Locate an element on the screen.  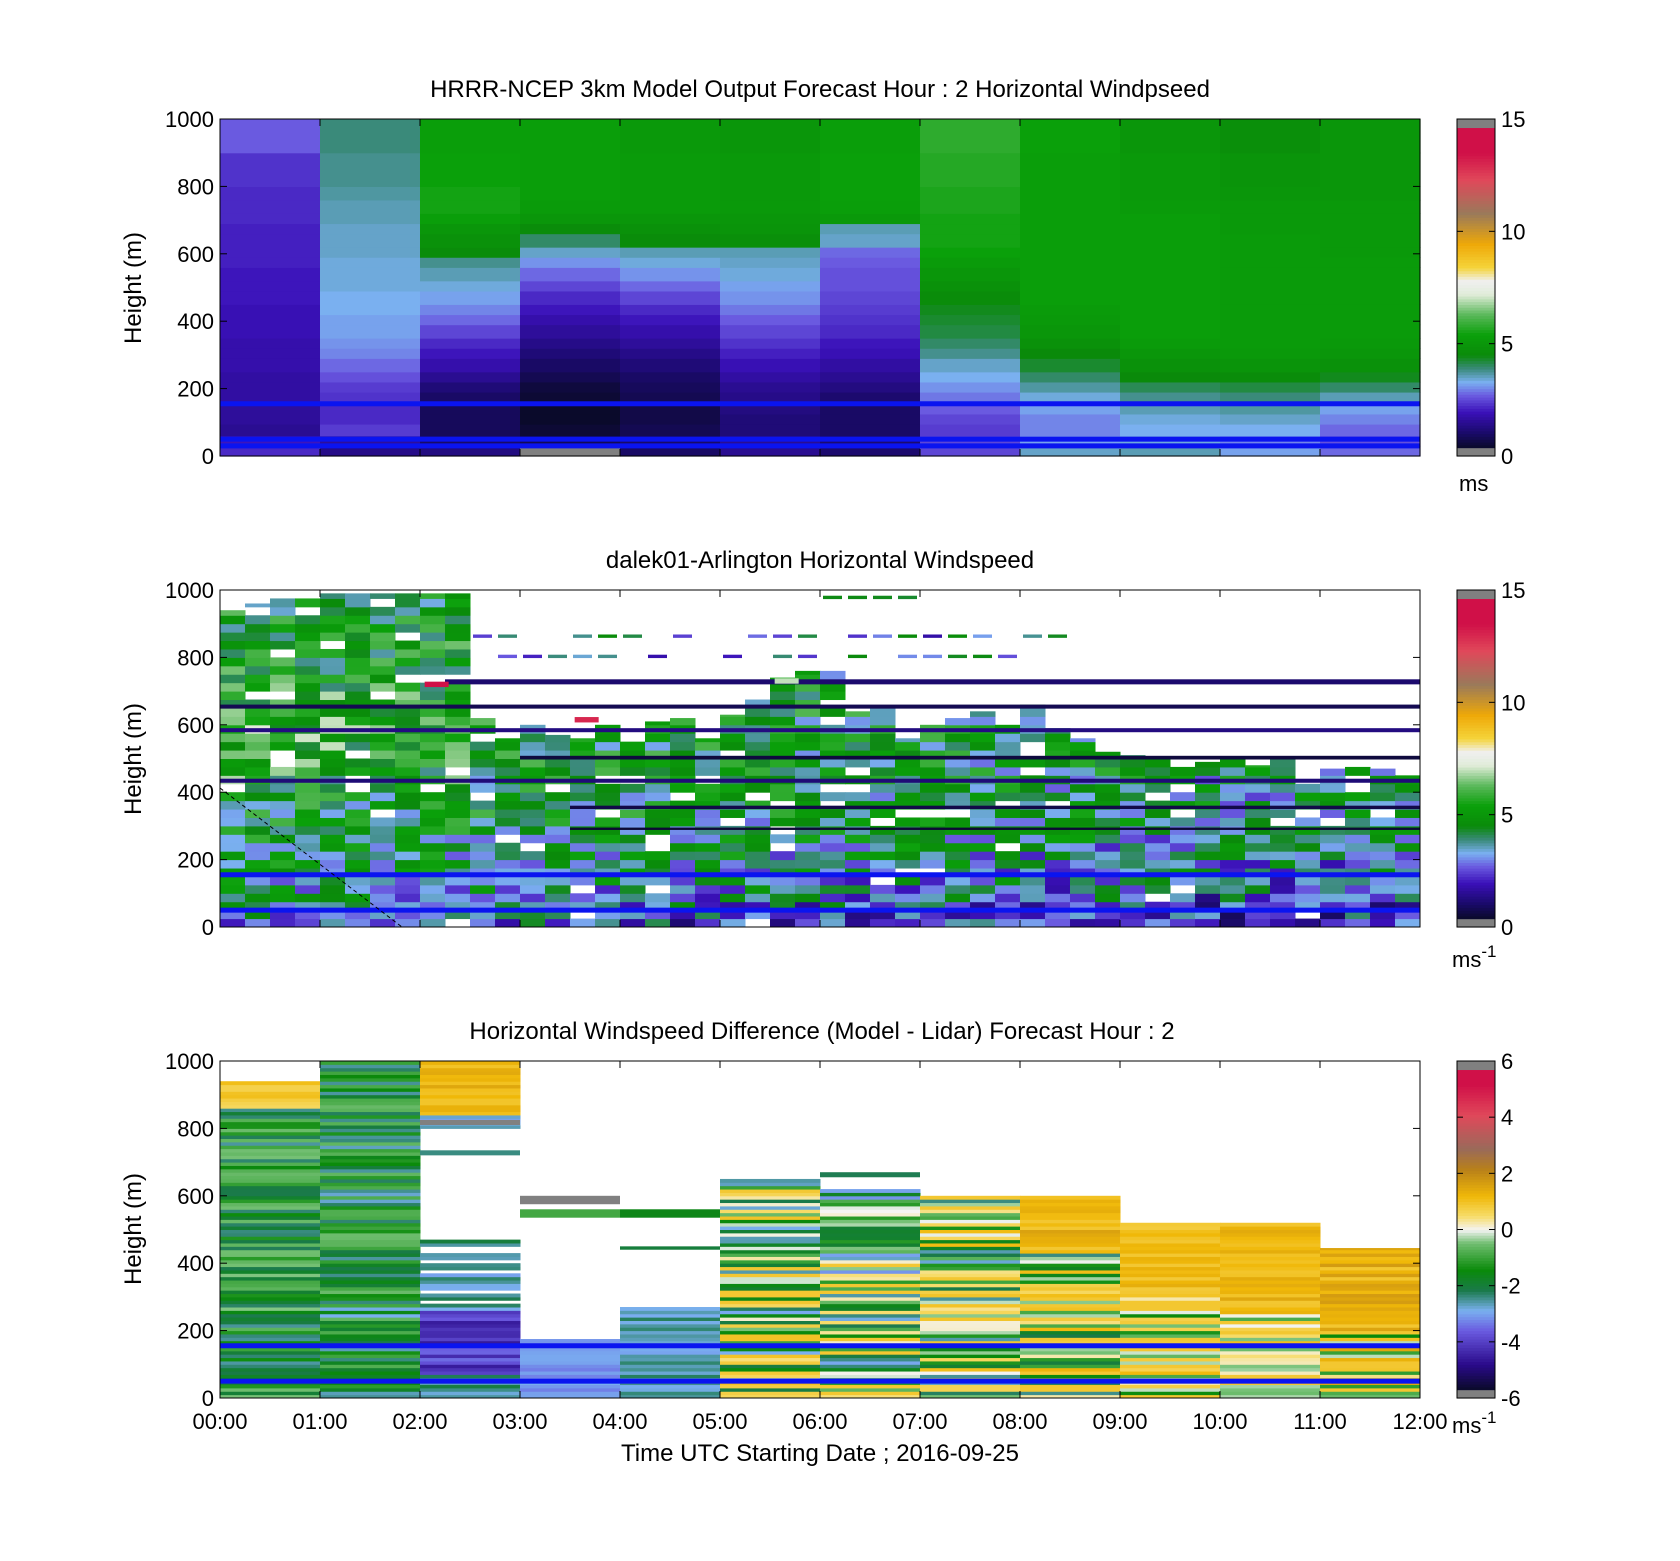
colorbar-frame is located at coordinates (1476, 758).